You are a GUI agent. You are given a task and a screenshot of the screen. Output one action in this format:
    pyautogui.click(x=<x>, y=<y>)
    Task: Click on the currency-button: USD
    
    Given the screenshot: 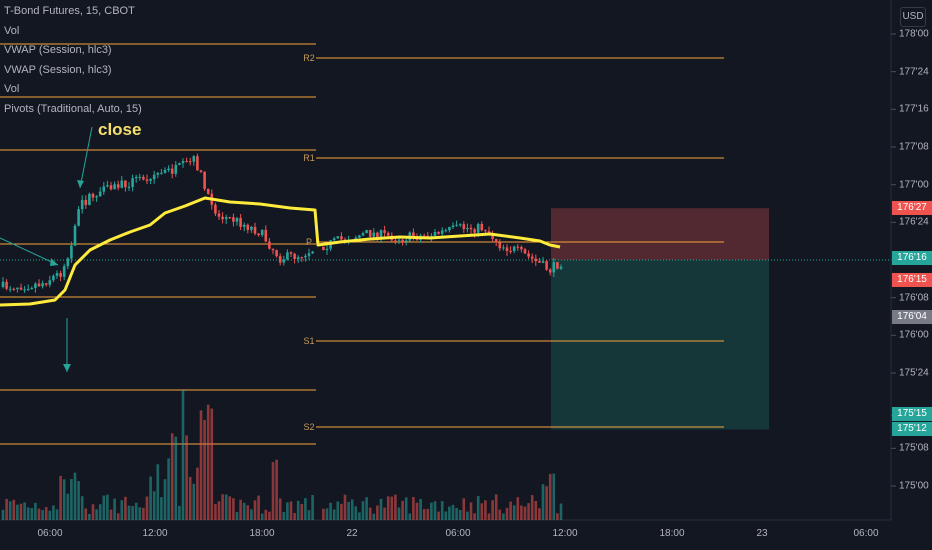 What is the action you would take?
    pyautogui.click(x=913, y=17)
    